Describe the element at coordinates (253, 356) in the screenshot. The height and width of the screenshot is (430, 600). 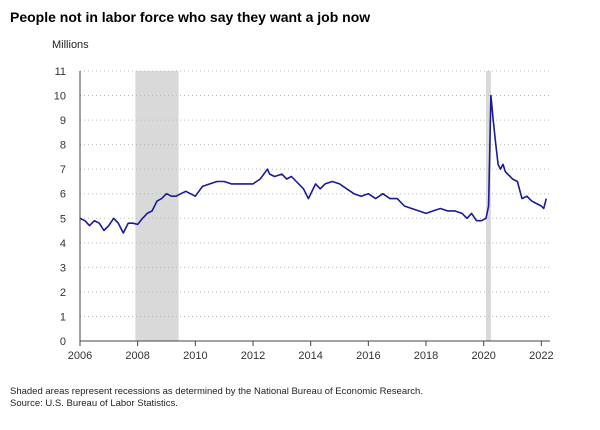
I see `x-tick-label: 2012` at that location.